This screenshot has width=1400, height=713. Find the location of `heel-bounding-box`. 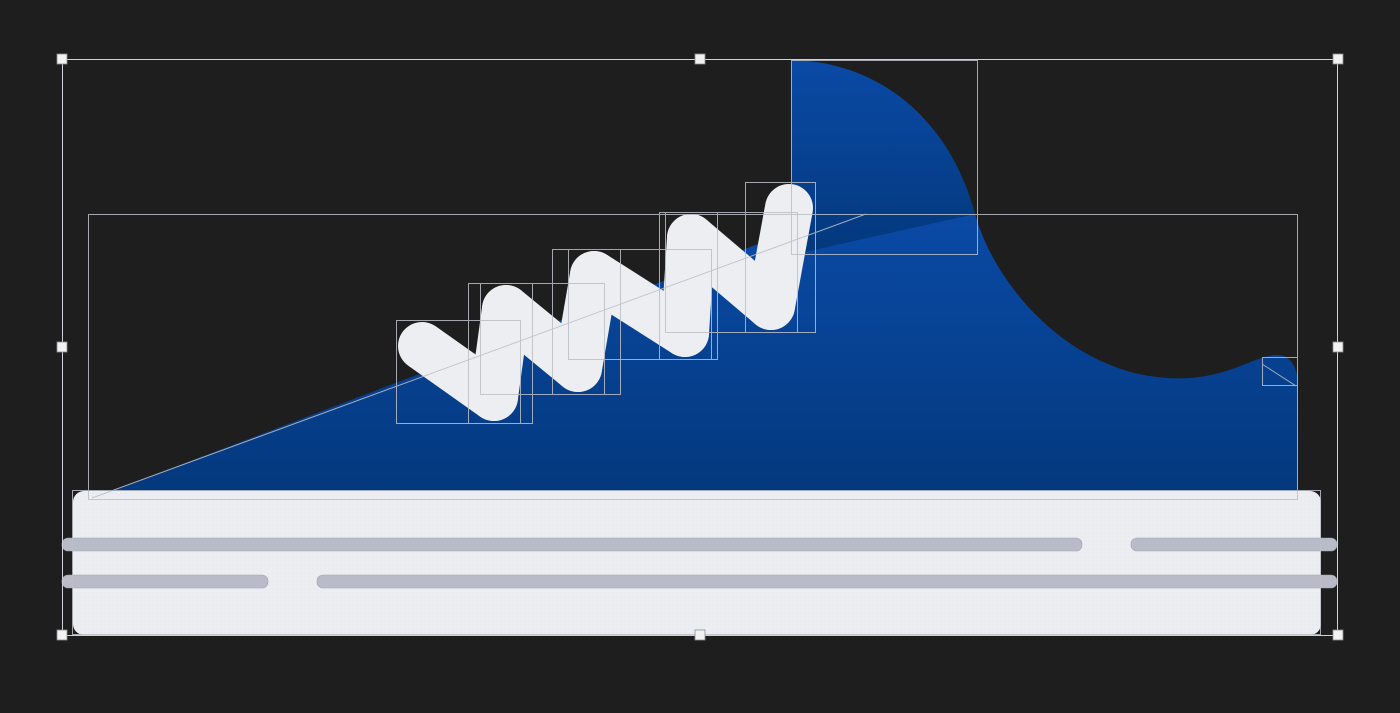

heel-bounding-box is located at coordinates (884, 157).